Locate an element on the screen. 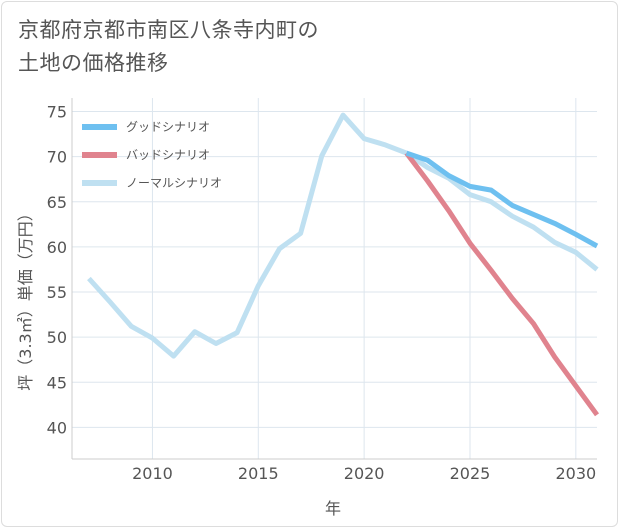 The width and height of the screenshot is (621, 530). x-tick-label: 2020 is located at coordinates (364, 473).